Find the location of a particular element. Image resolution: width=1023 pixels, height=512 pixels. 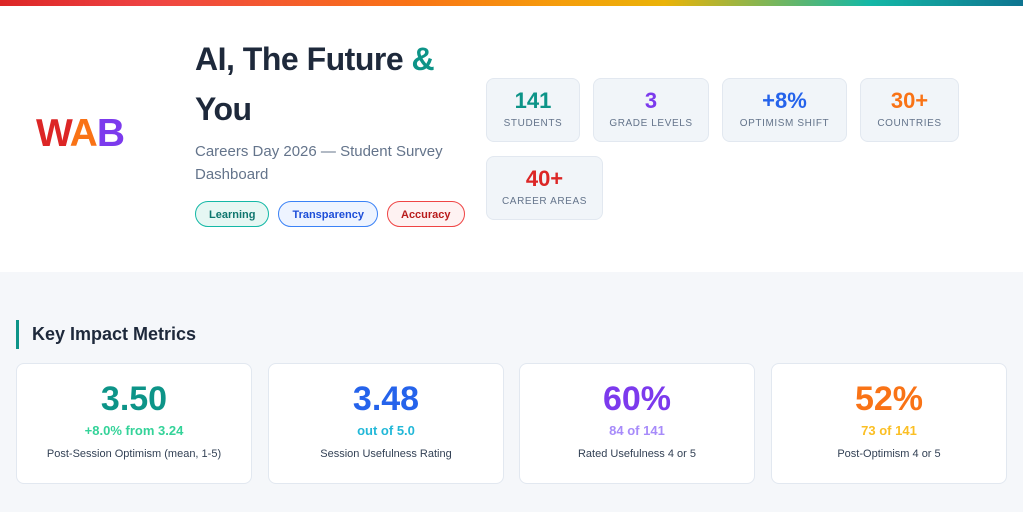

stat-career-areas: 40+ CAREER AREAS is located at coordinates (544, 188).